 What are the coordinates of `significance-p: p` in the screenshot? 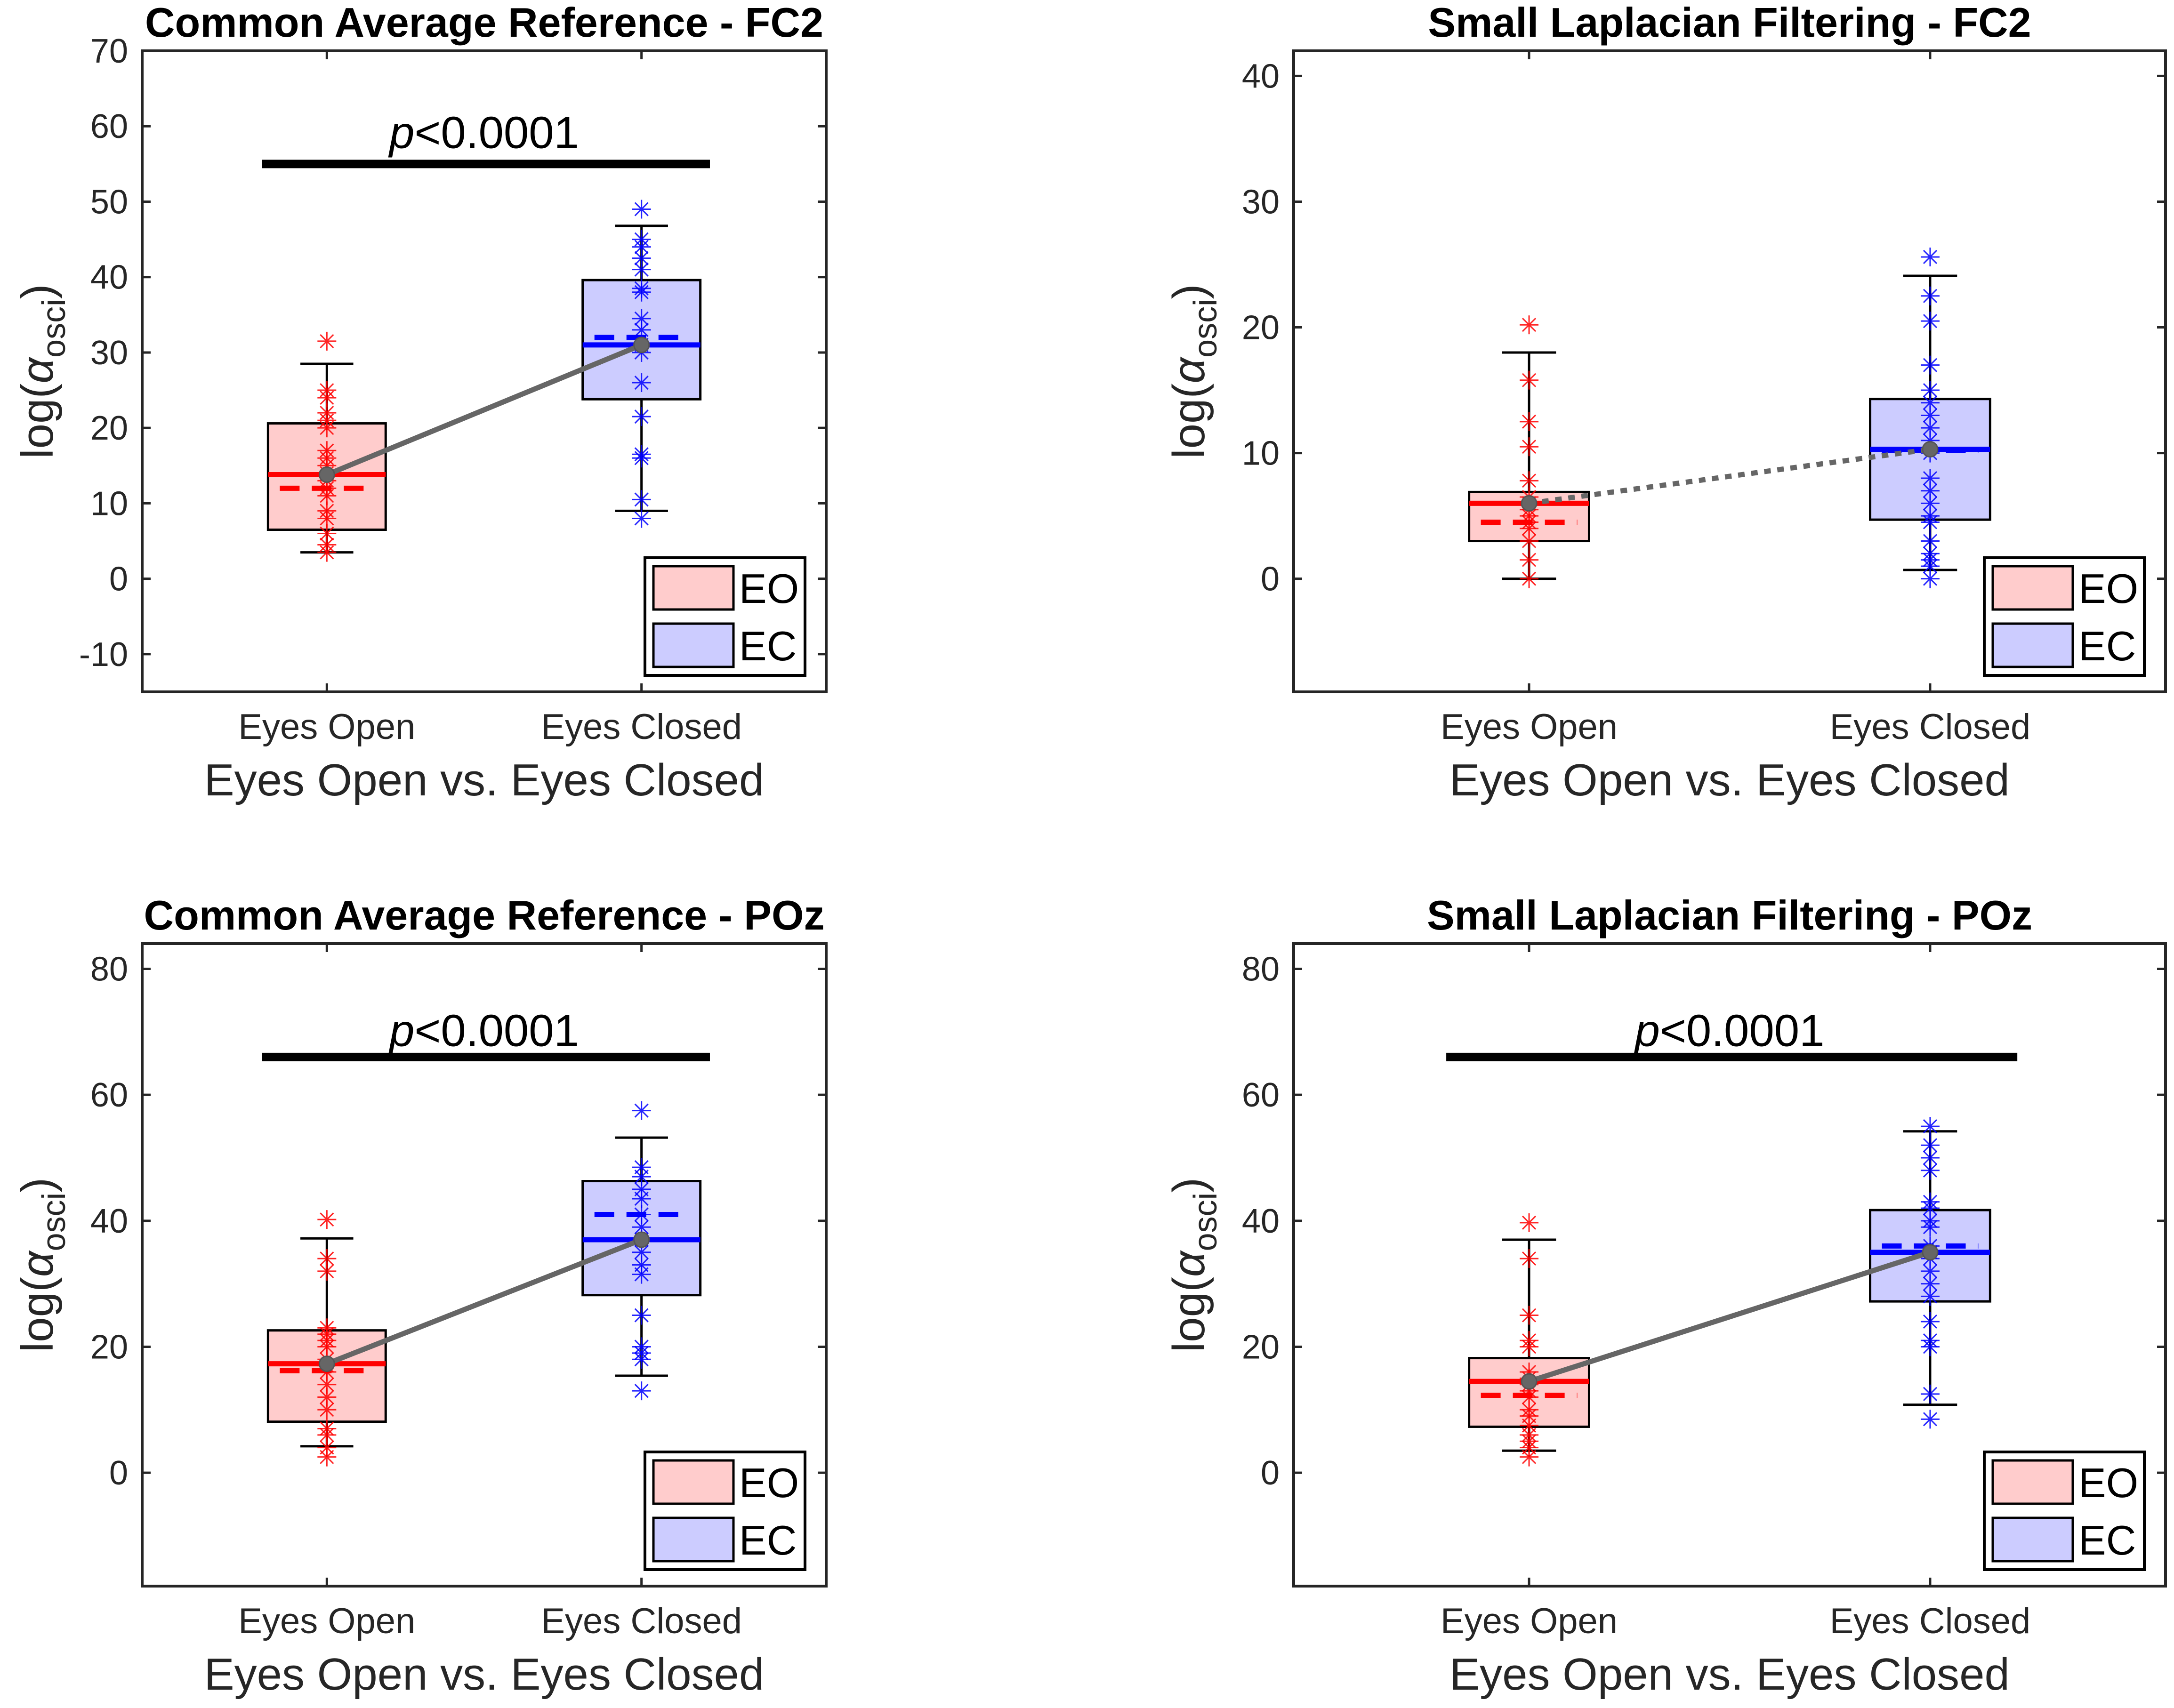 It's located at (401, 132).